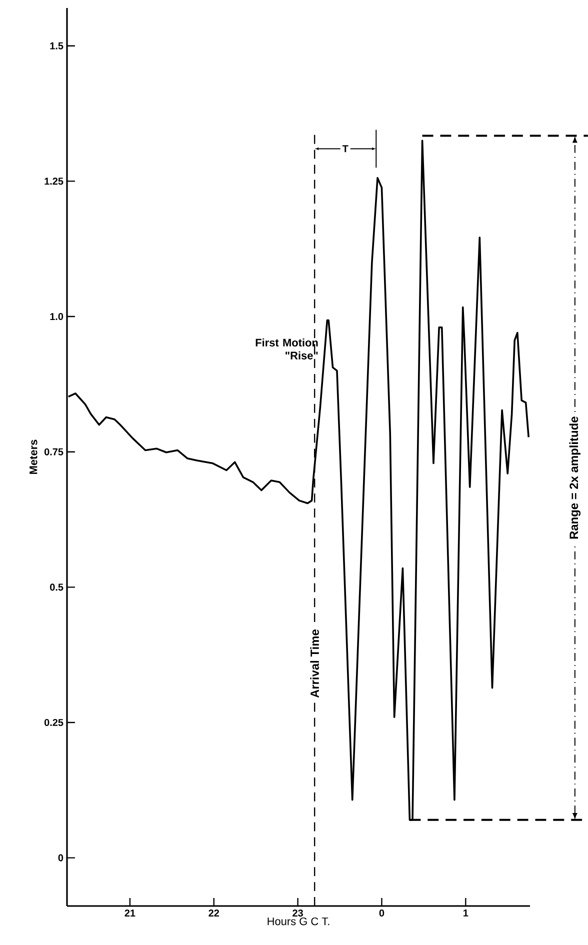  I want to click on y-tick-label: 1.0, so click(57, 316).